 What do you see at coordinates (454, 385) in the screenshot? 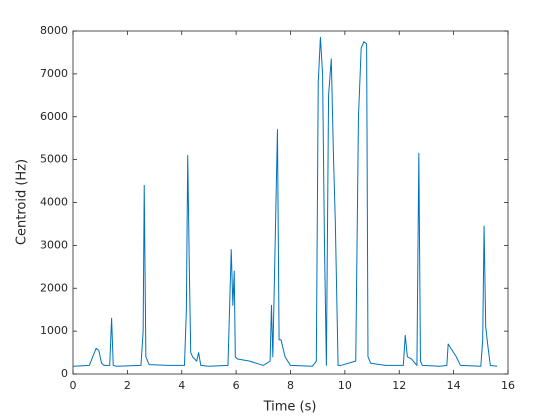
I see `x-tick-label: 14` at bounding box center [454, 385].